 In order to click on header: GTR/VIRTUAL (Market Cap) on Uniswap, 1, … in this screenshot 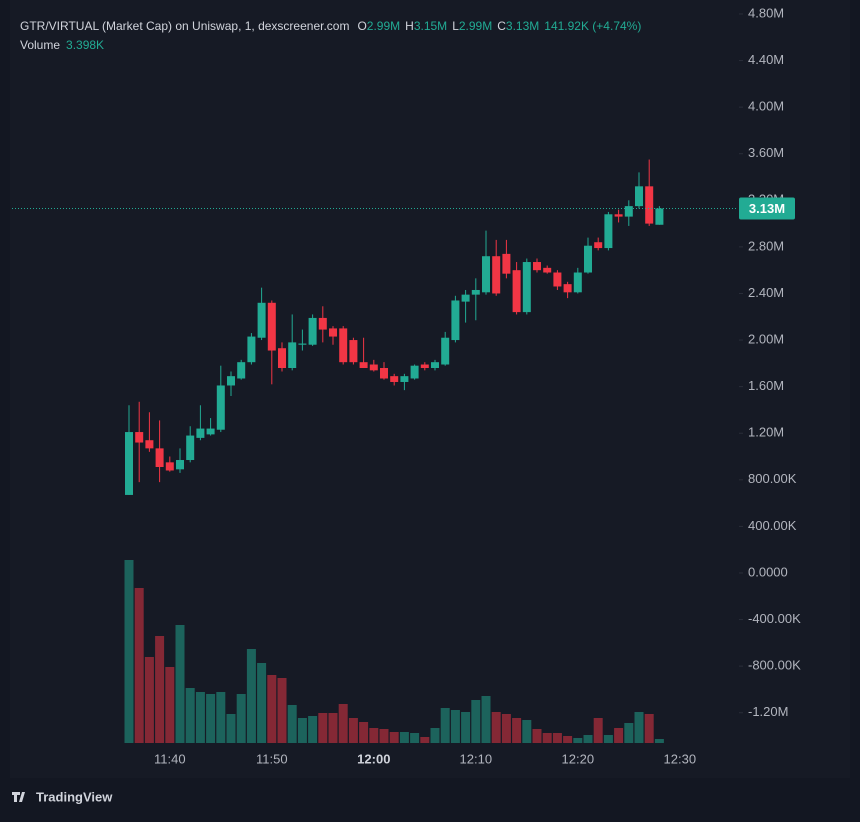, I will do `click(330, 26)`.